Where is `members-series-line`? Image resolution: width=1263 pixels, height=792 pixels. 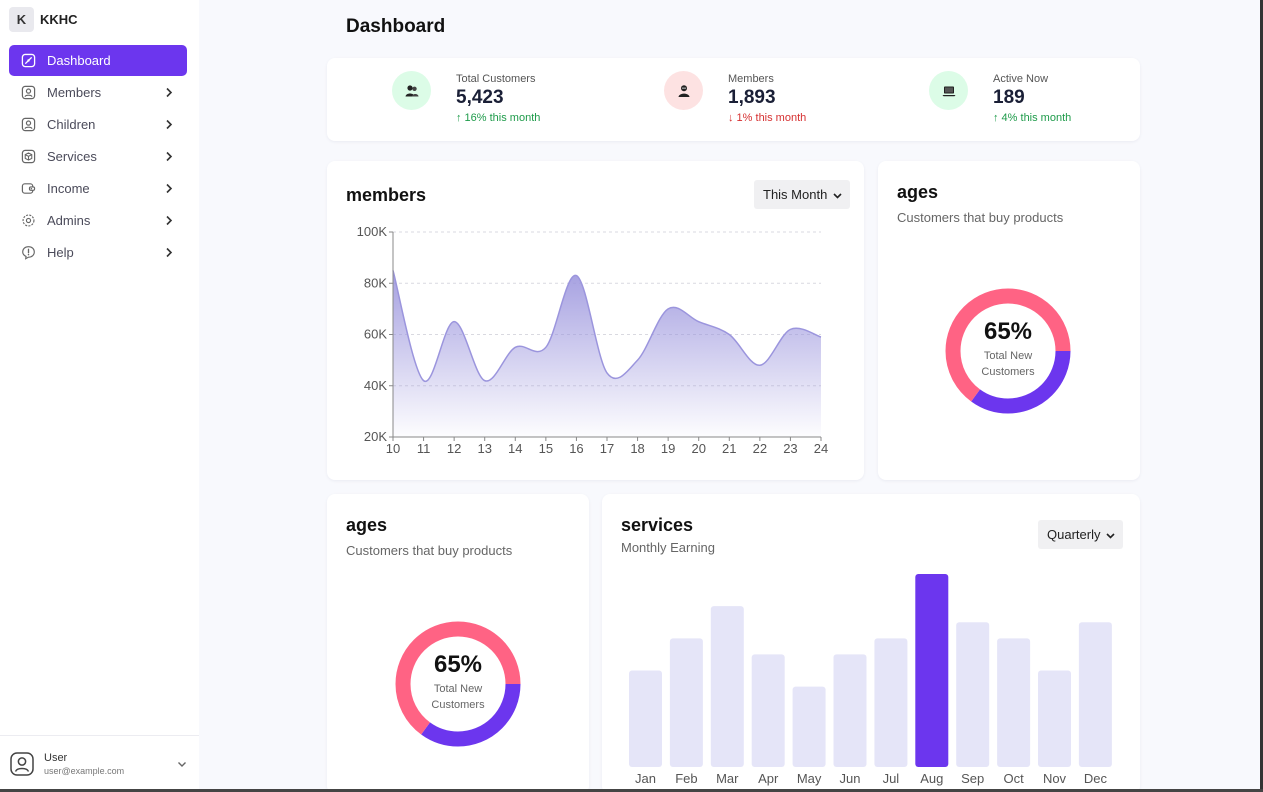
members-series-line is located at coordinates (607, 326).